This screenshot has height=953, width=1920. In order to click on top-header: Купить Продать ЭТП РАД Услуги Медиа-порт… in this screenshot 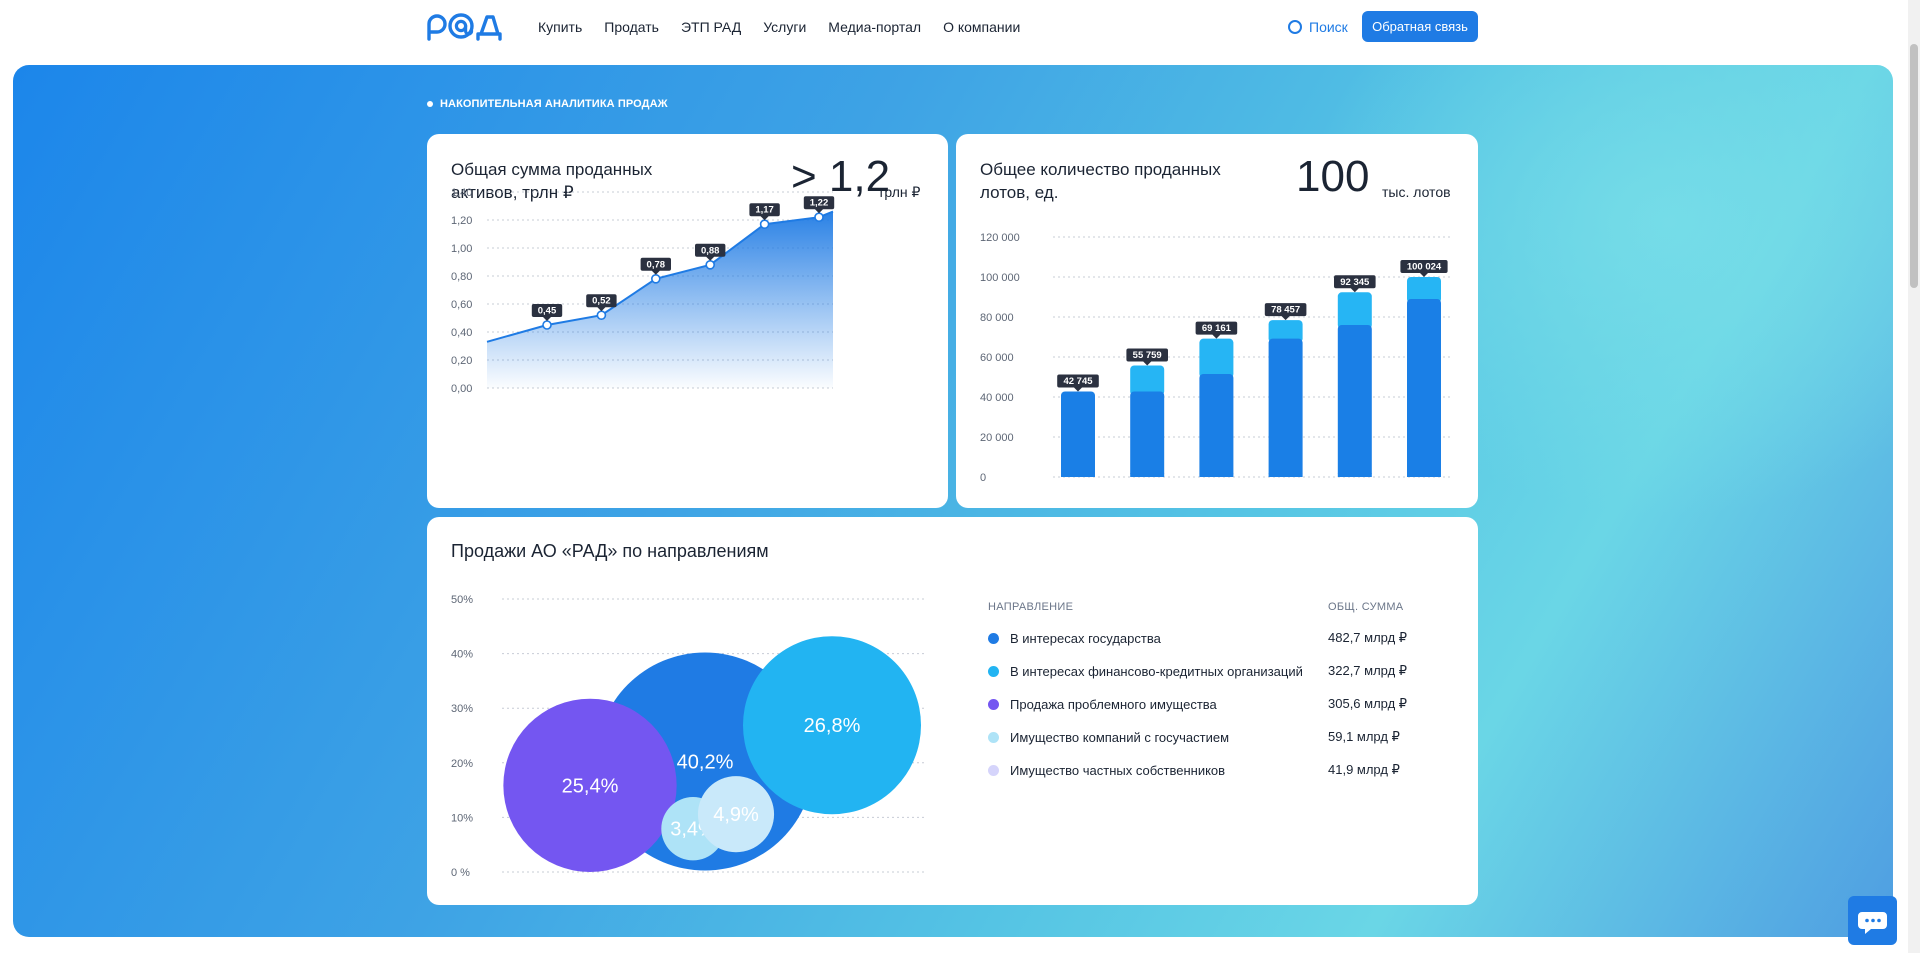, I will do `click(960, 27)`.